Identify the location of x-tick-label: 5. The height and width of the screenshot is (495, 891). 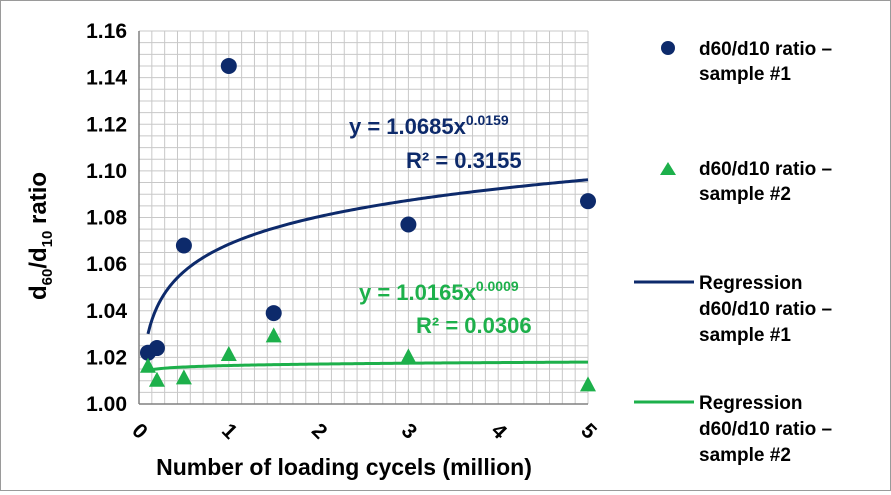
(588, 431).